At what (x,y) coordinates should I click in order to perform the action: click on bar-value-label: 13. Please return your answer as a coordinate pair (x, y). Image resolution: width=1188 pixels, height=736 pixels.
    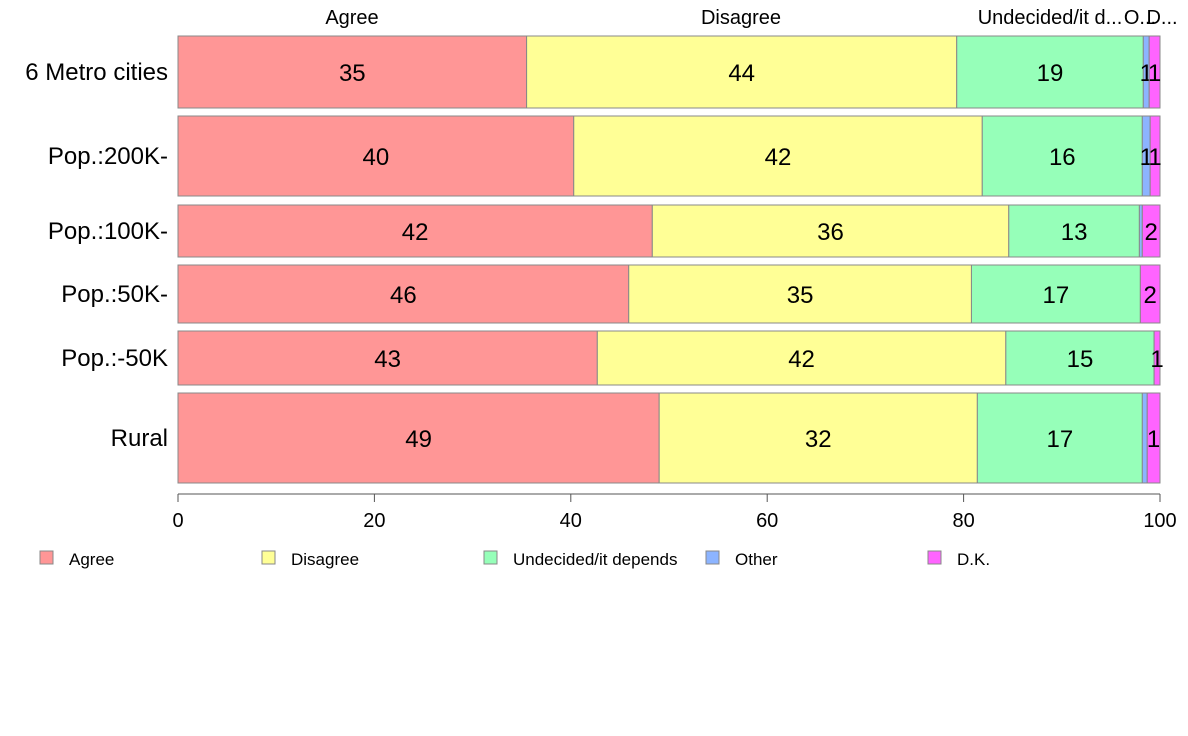
    Looking at the image, I should click on (1074, 232).